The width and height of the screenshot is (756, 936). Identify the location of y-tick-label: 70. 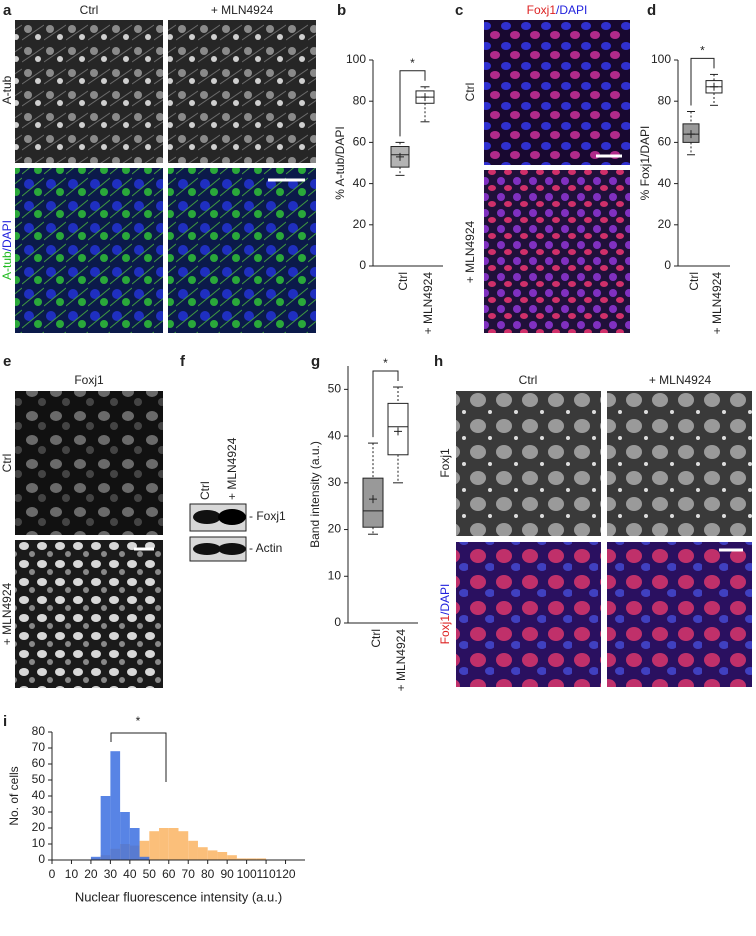
(39, 747).